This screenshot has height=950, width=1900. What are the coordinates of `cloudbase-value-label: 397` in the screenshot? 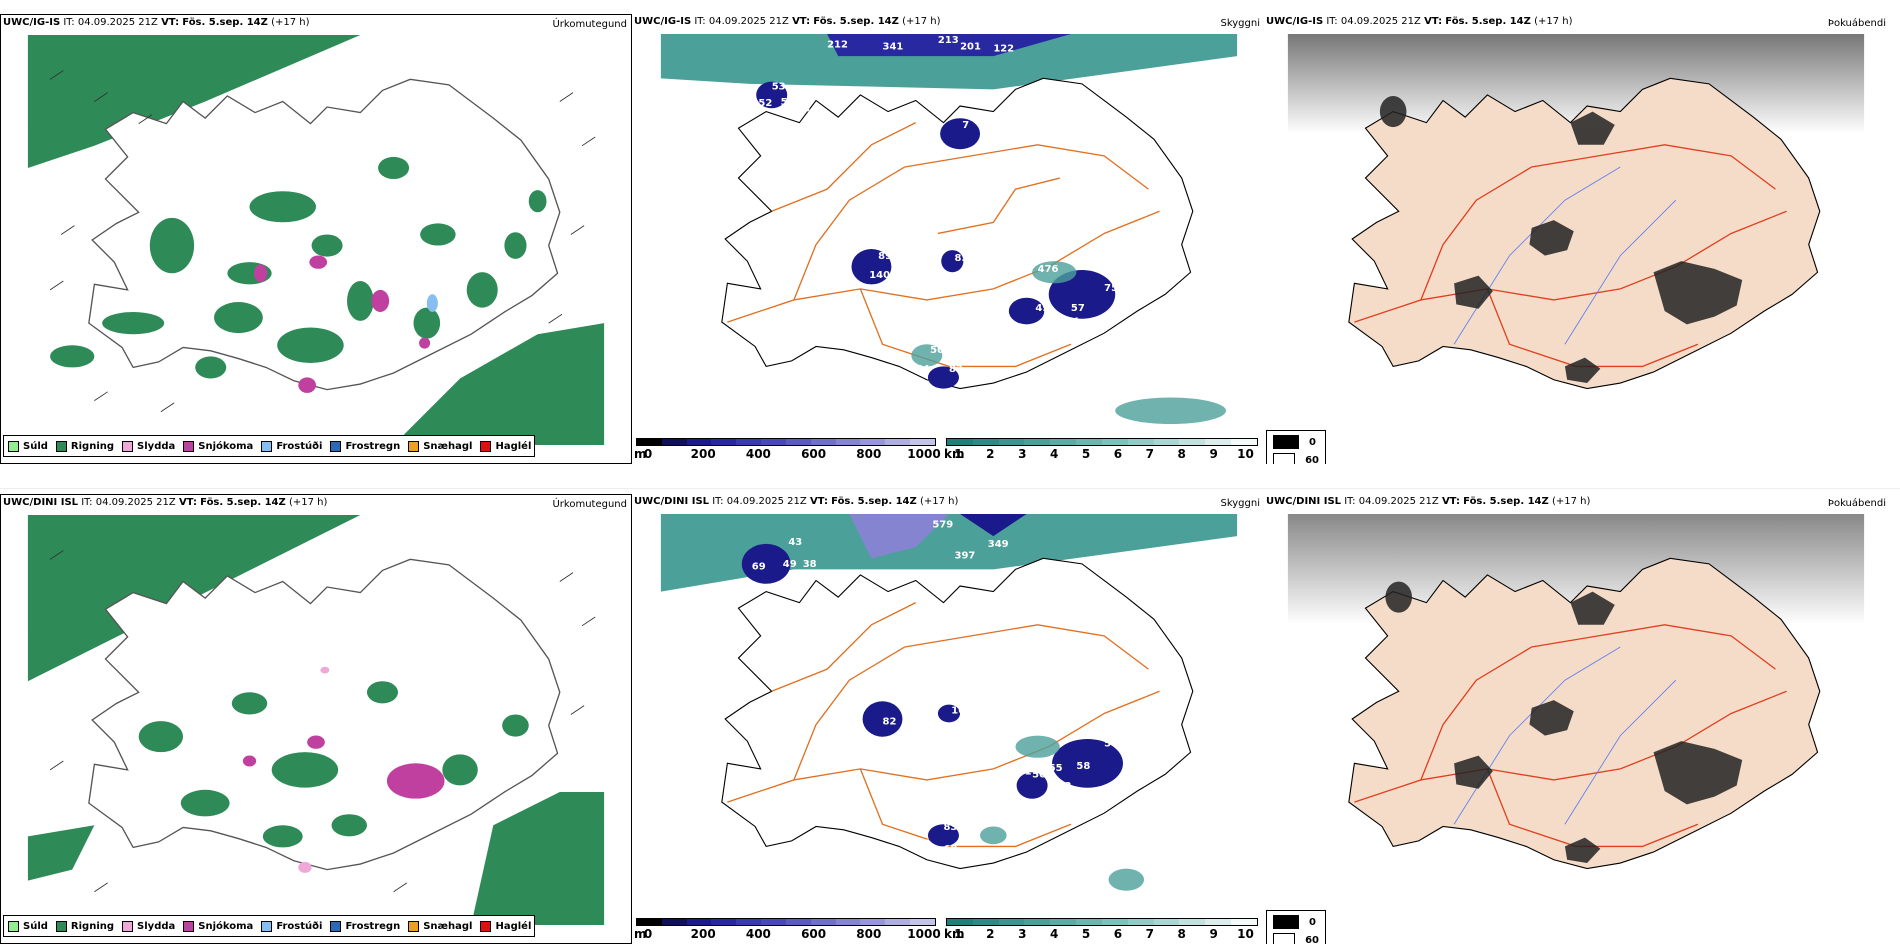 It's located at (965, 555).